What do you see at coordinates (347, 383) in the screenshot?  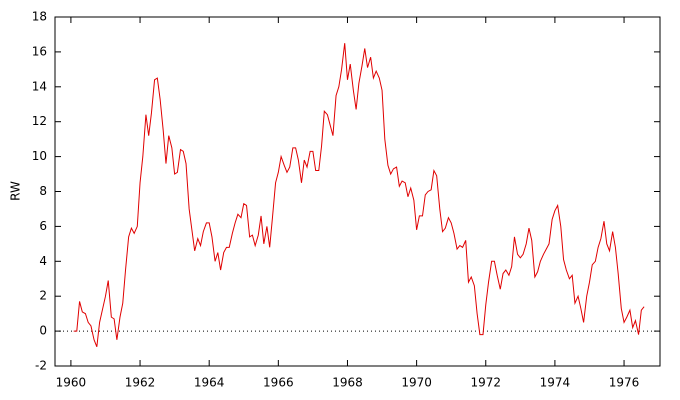 I see `x-tick-label: 1968` at bounding box center [347, 383].